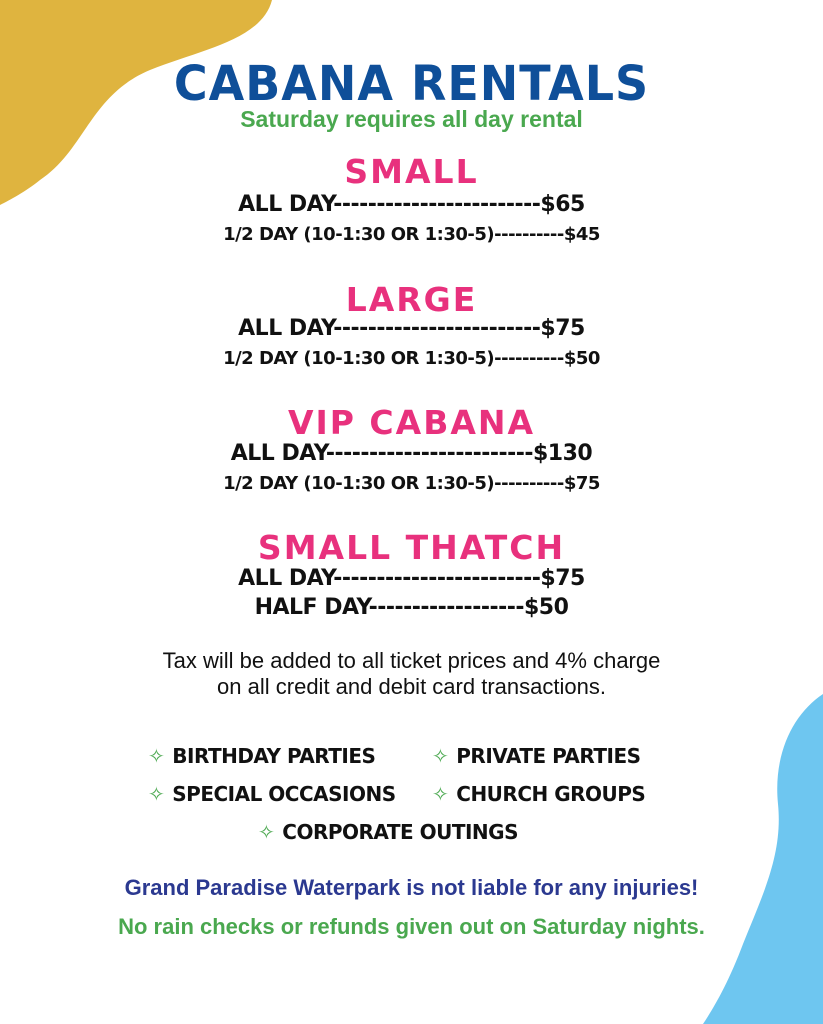  What do you see at coordinates (411, 204) in the screenshot?
I see `price-line: ALL DAY------------------------$65` at bounding box center [411, 204].